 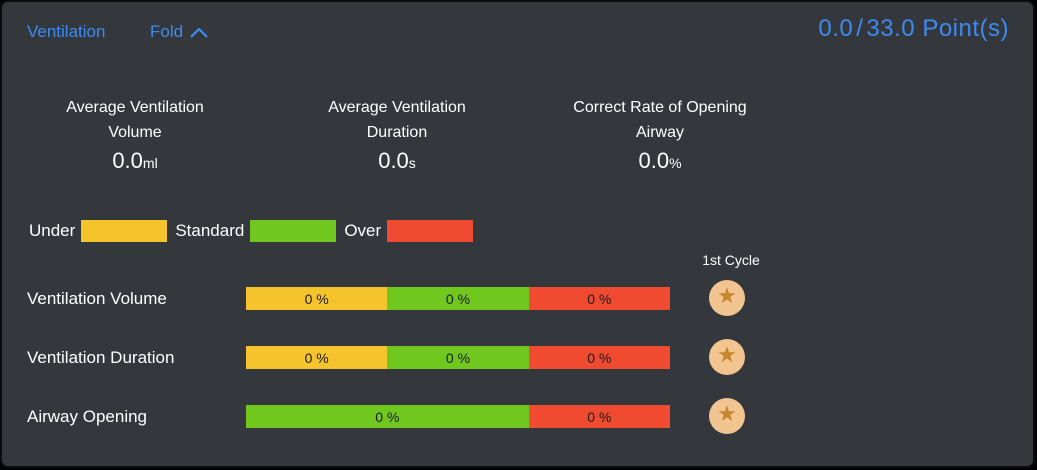 What do you see at coordinates (97, 298) in the screenshot?
I see `row-label: Ventilation Volume` at bounding box center [97, 298].